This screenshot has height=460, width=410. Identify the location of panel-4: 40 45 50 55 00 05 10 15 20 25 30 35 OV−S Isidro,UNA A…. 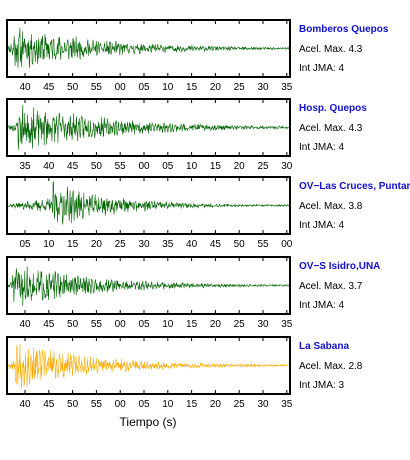
(193, 293).